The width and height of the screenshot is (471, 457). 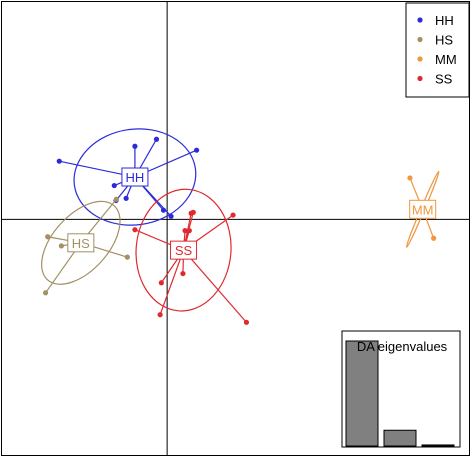 I want to click on centroid-label-box-hs, so click(x=81, y=243).